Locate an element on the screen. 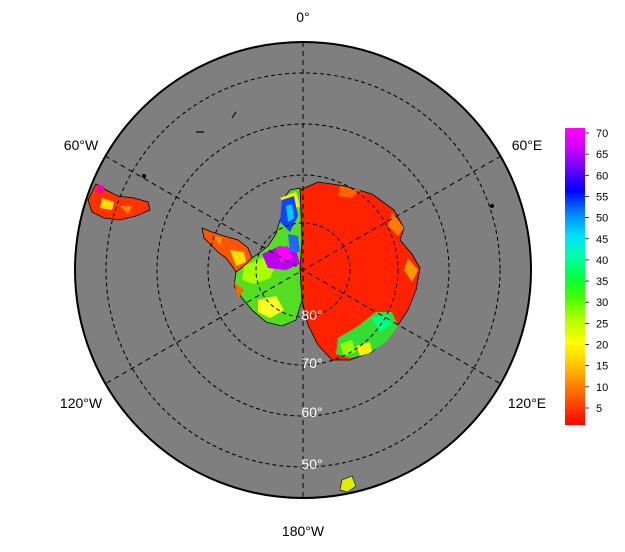  colorbar-gradient is located at coordinates (575, 276).